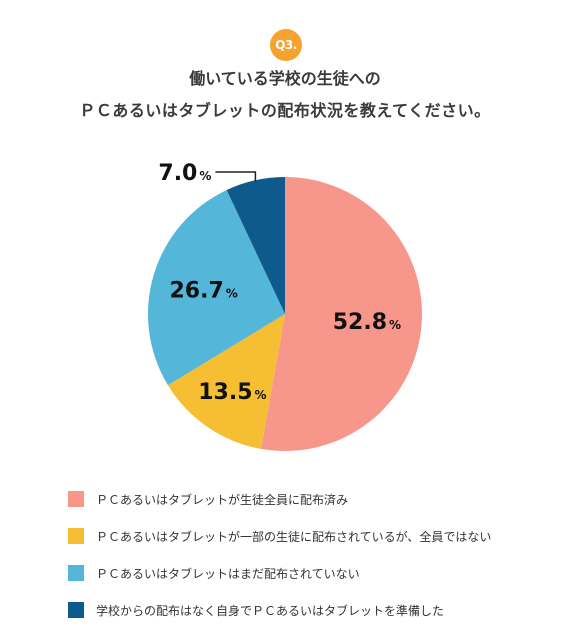 The height and width of the screenshot is (637, 570). Describe the element at coordinates (236, 176) in the screenshot. I see `leader-line` at that location.